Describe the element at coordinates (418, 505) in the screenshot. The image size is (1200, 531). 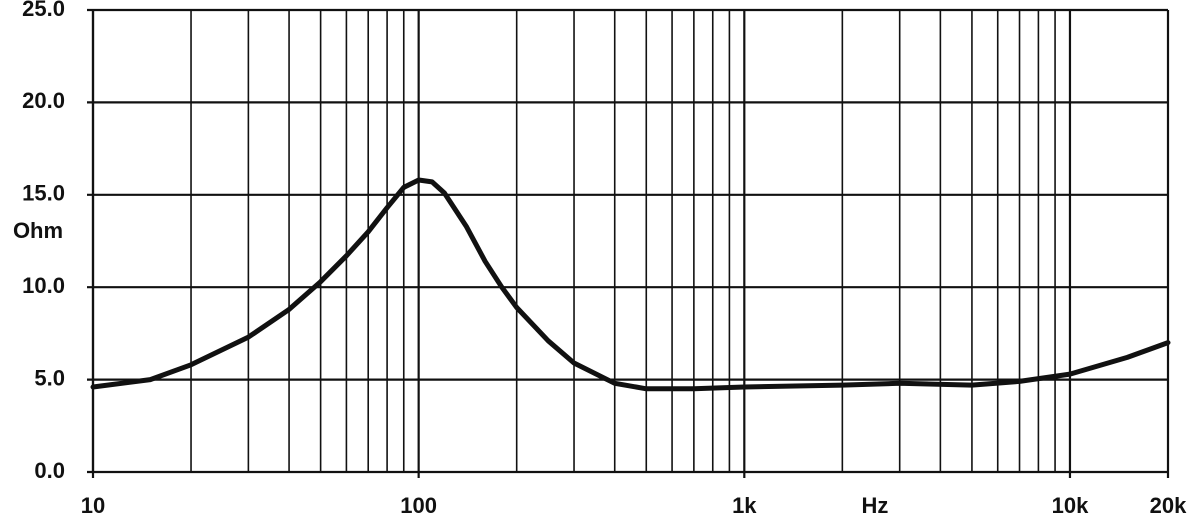
I see `x-tick-label: 100` at that location.